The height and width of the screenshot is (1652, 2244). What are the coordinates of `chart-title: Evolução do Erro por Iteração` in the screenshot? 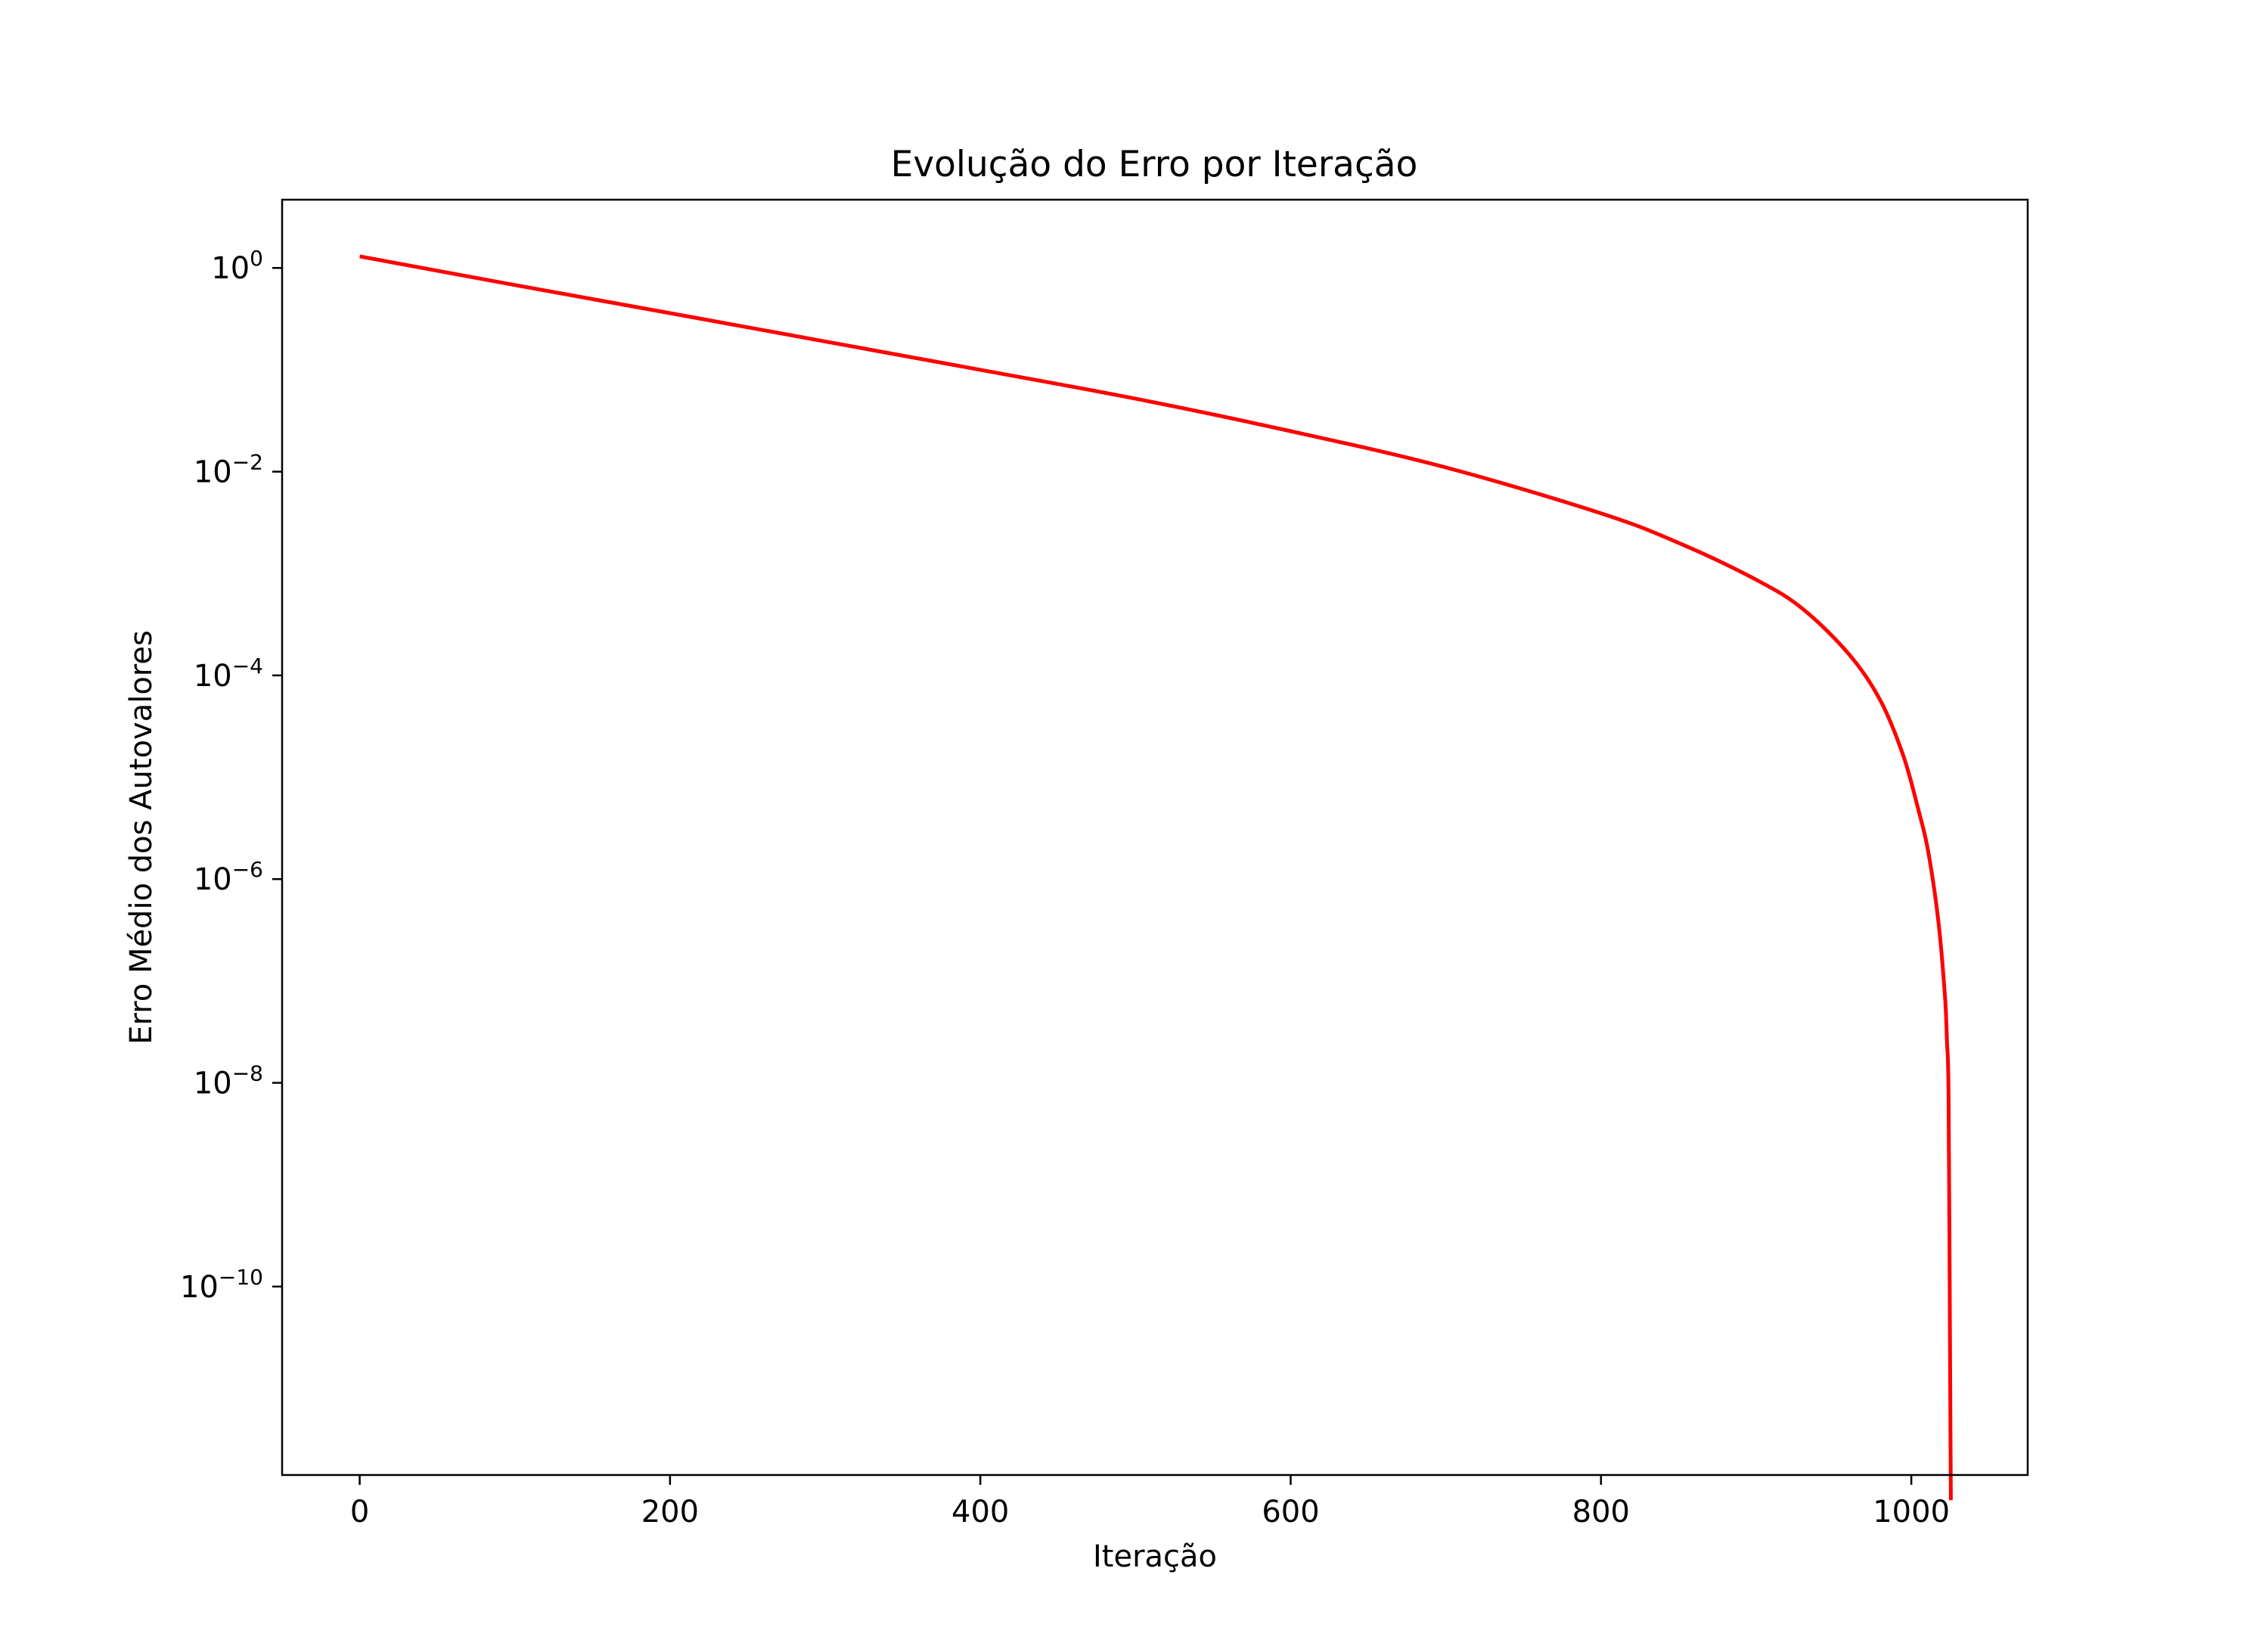 It's located at (1154, 164).